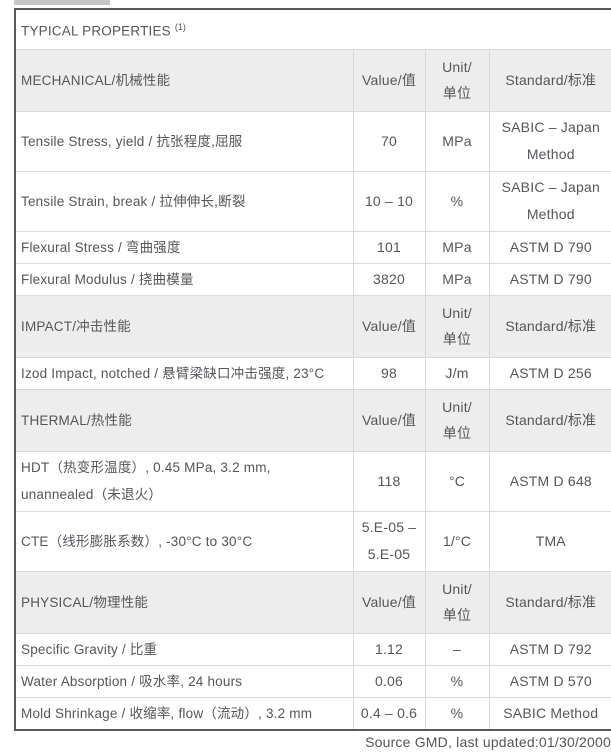 The width and height of the screenshot is (611, 754). I want to click on standard-cell: TMA, so click(549, 541).